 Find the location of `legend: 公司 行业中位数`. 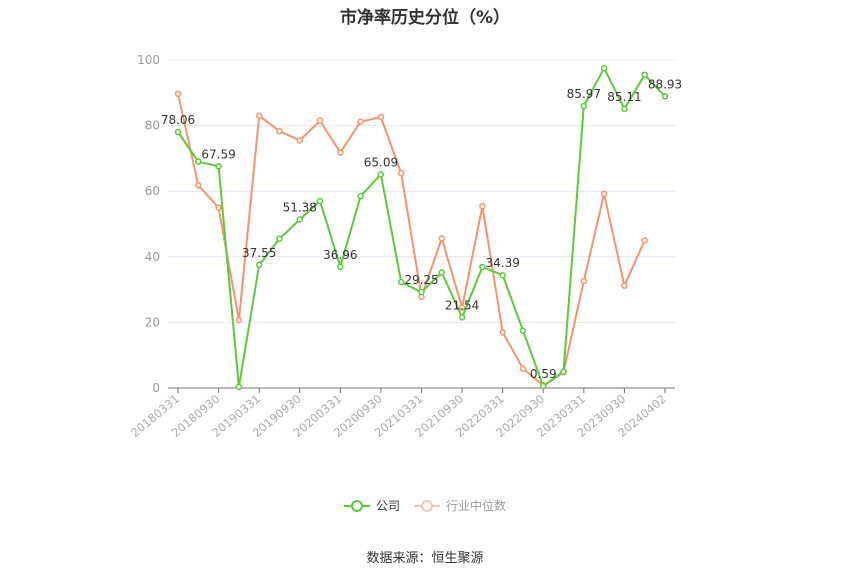

legend: 公司 行业中位数 is located at coordinates (425, 505).